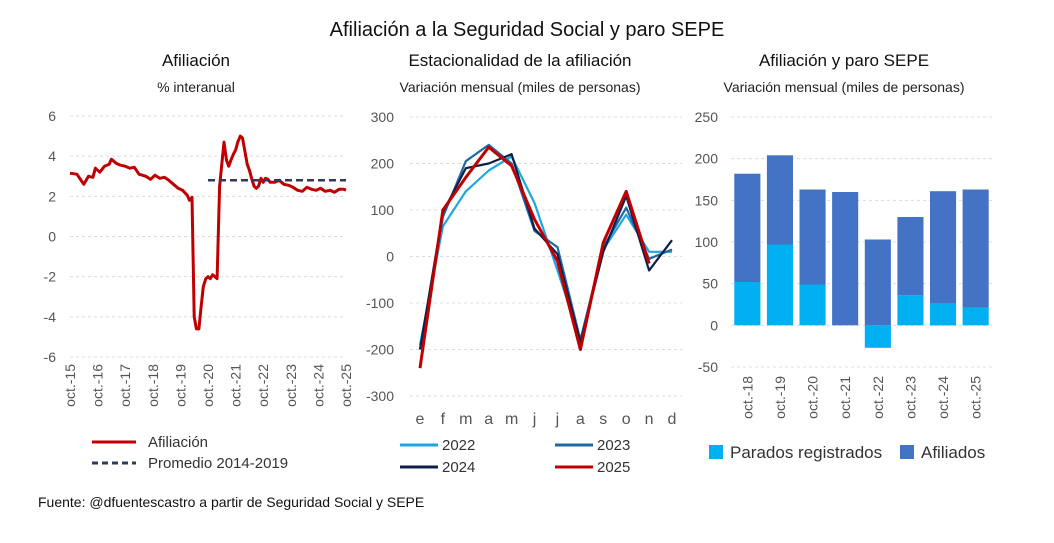  Describe the element at coordinates (443, 419) in the screenshot. I see `panel2-x-tick-label: f` at that location.